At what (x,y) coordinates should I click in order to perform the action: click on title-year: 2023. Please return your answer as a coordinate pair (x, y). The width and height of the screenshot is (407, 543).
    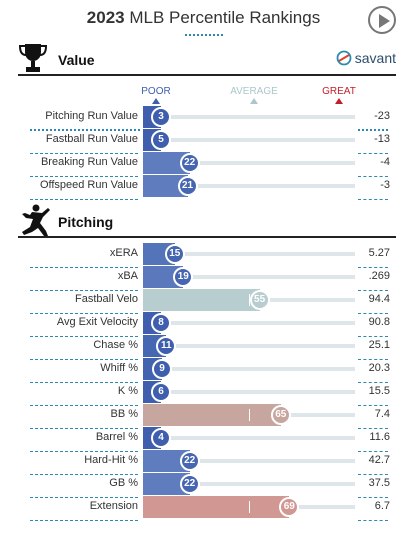
    Looking at the image, I should click on (105, 17).